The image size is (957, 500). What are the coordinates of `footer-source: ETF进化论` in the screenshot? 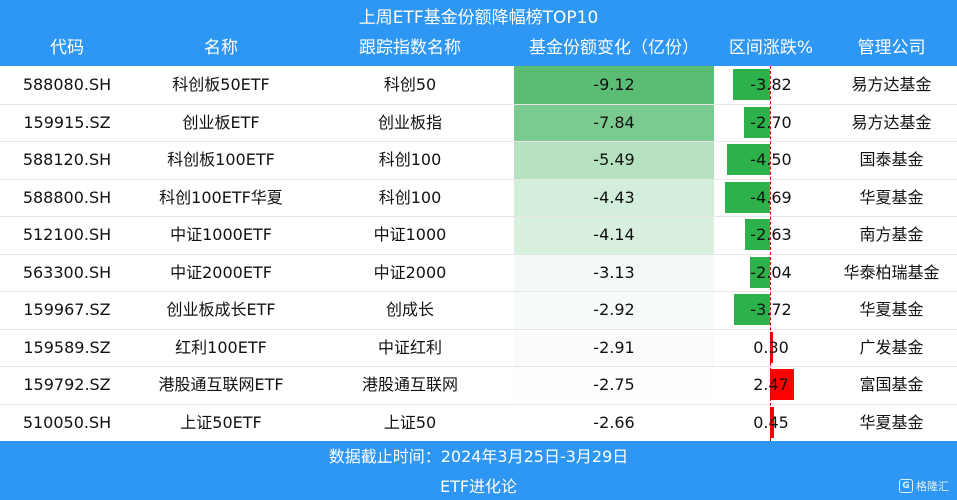 It's located at (478, 484).